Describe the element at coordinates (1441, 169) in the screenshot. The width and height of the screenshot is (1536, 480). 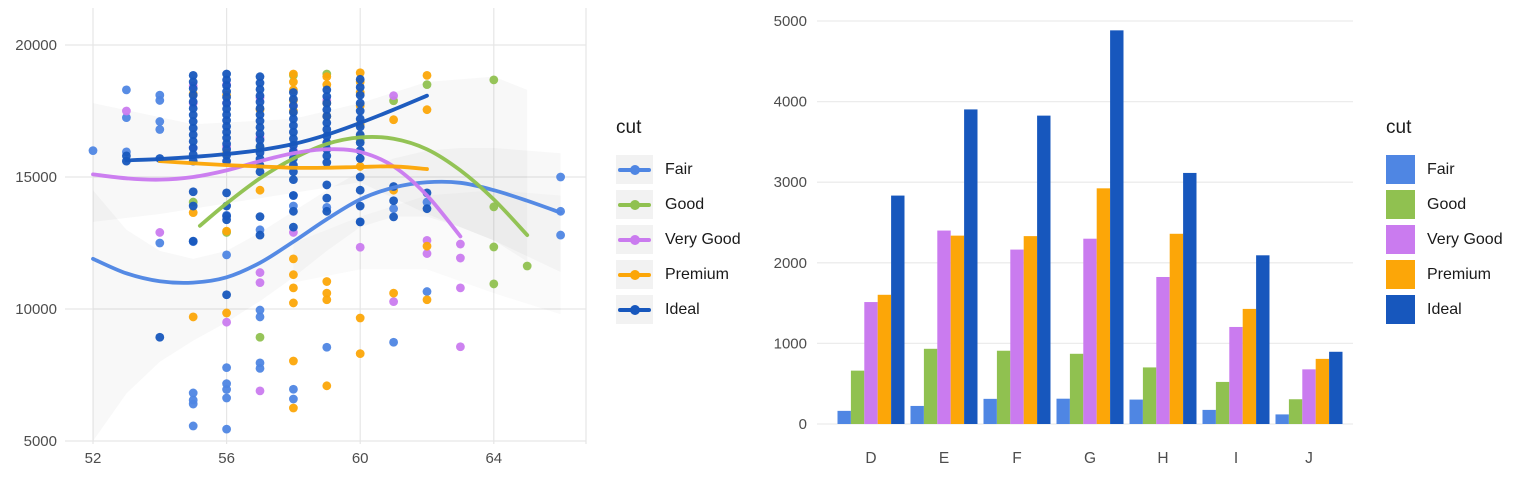
I see `legend-label: Fair` at that location.